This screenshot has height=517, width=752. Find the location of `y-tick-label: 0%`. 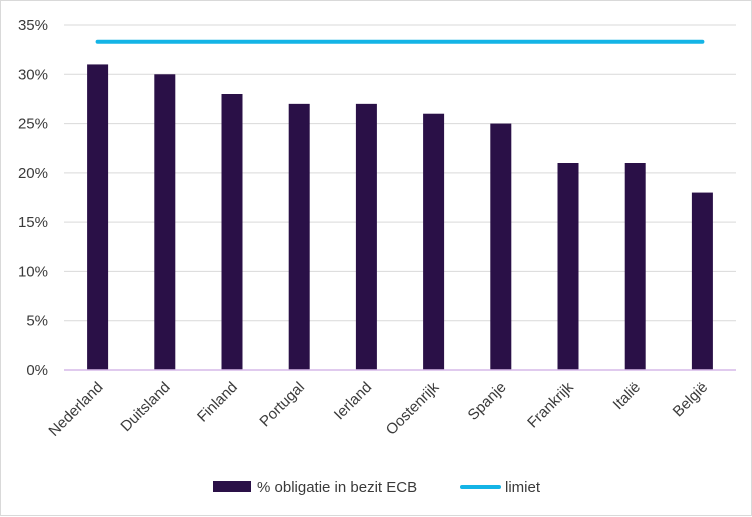

y-tick-label: 0% is located at coordinates (37, 370).